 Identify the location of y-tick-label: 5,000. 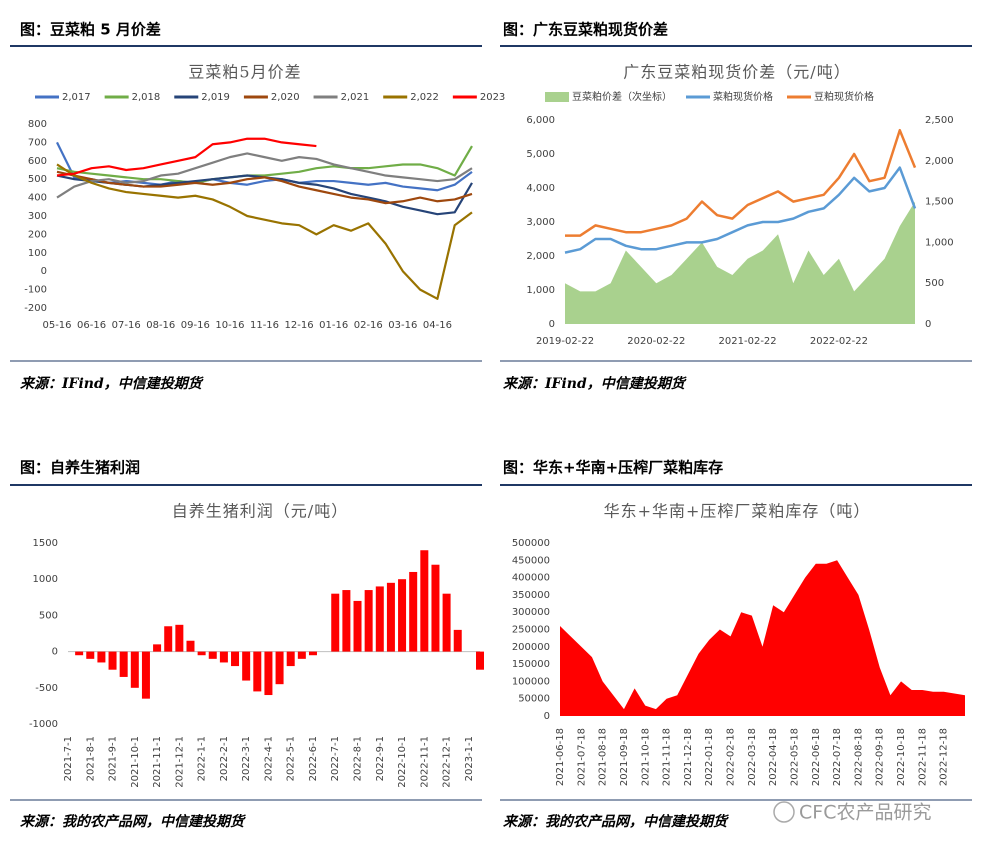
(540, 154).